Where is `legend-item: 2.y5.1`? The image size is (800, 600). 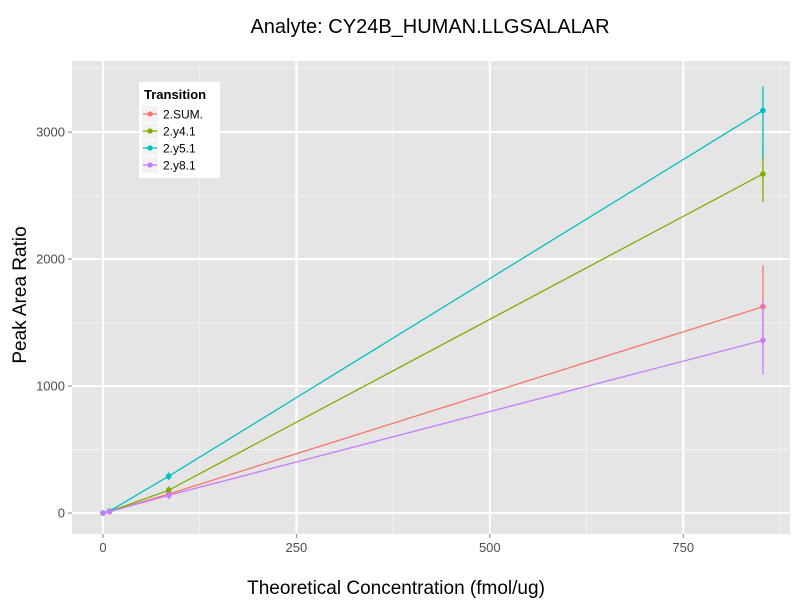
legend-item: 2.y5.1 is located at coordinates (169, 148).